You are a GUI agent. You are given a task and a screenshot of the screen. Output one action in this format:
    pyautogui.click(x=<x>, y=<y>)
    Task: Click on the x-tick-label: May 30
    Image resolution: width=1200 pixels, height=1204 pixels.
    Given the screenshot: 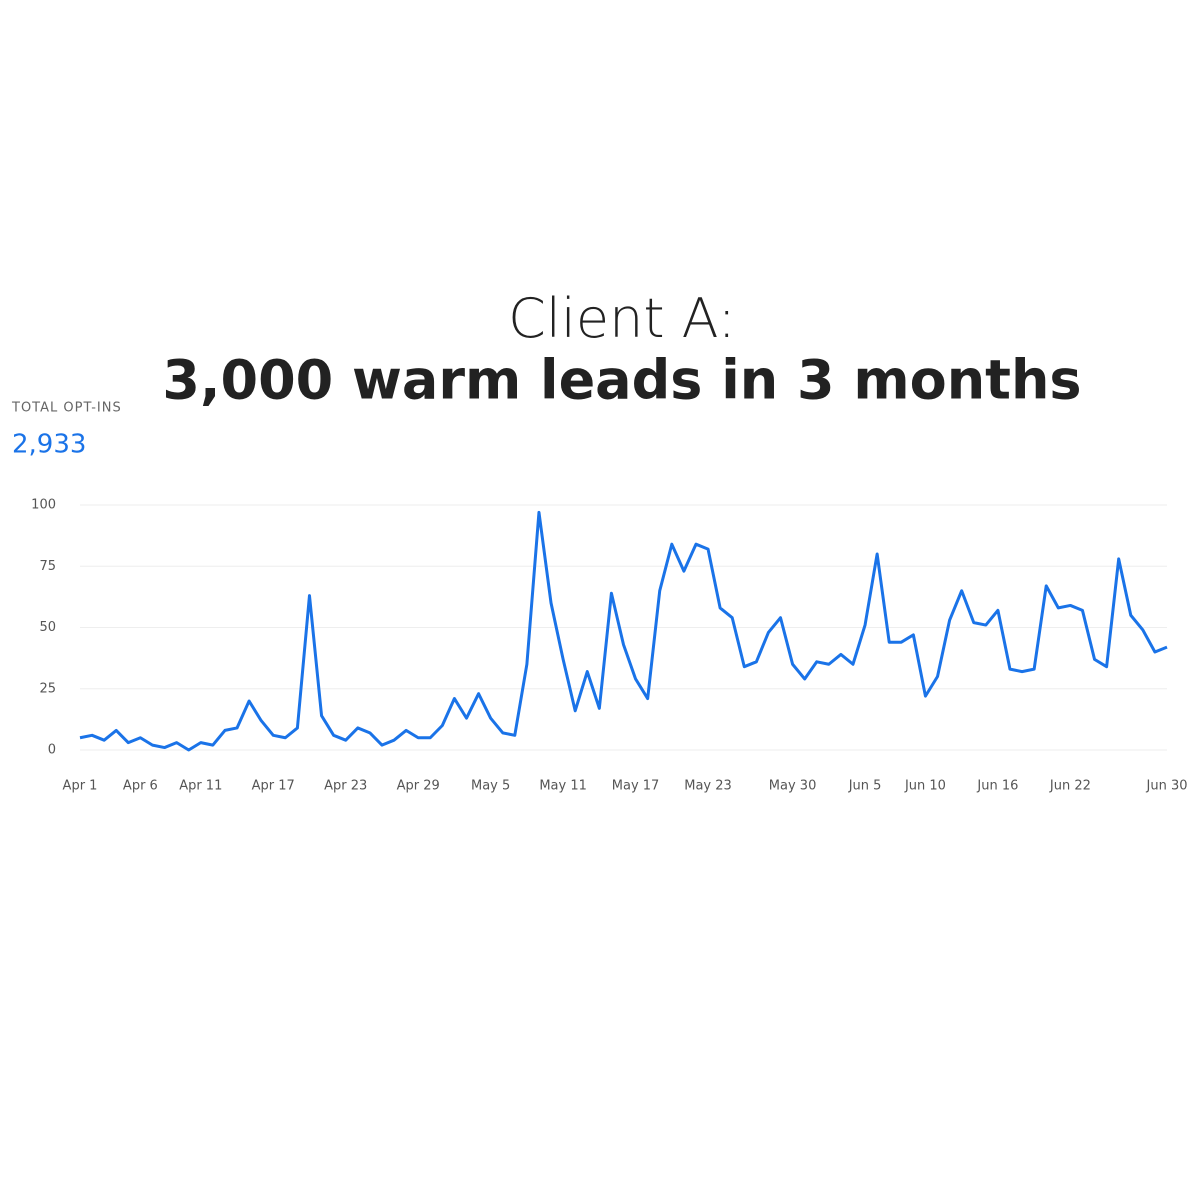 What is the action you would take?
    pyautogui.click(x=793, y=786)
    